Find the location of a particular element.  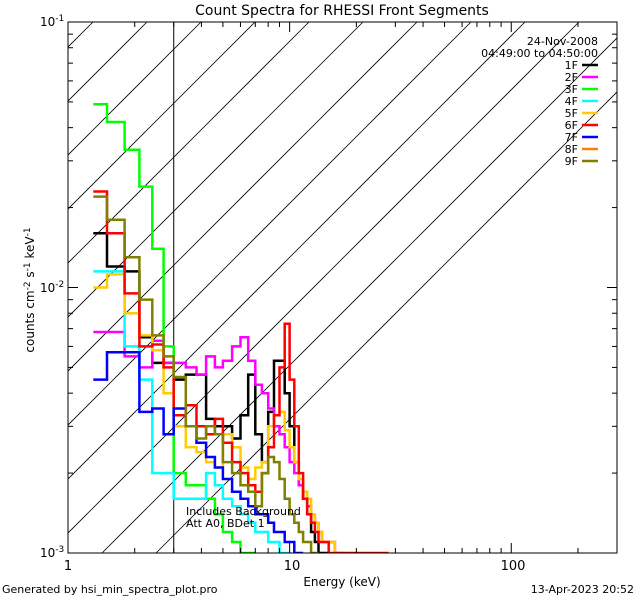

legend-label-9F: 9F is located at coordinates (571, 161).